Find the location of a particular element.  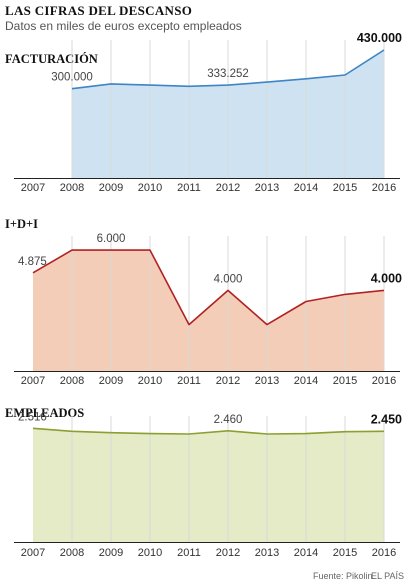

idi-tick-label: 2014 is located at coordinates (306, 381).